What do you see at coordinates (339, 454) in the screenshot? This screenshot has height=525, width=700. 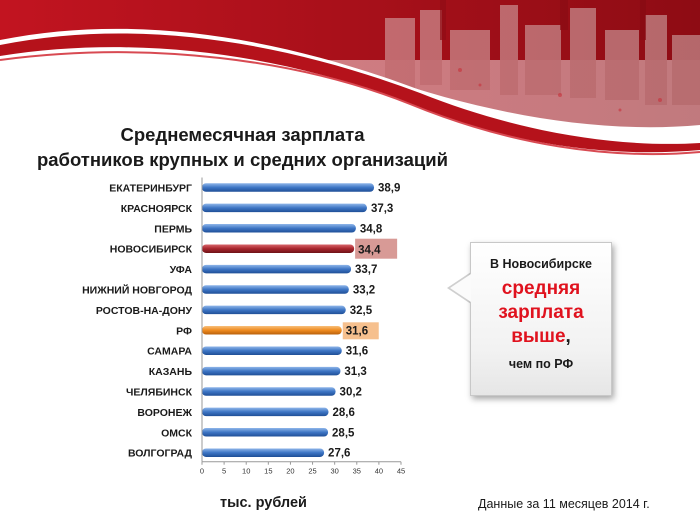 I see `value-label: 27,6` at bounding box center [339, 454].